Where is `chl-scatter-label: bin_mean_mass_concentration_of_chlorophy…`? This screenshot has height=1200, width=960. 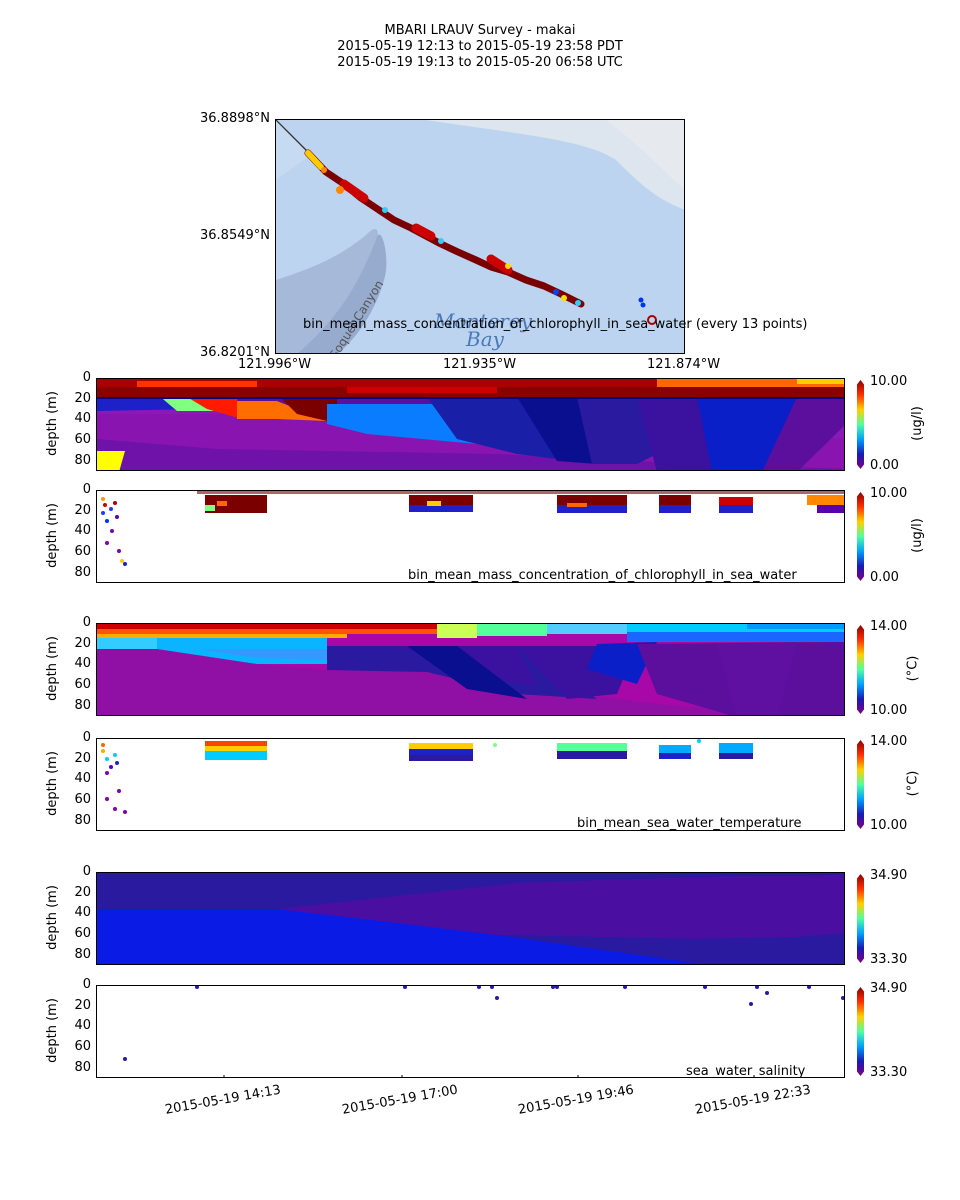 chl-scatter-label: bin_mean_mass_concentration_of_chlorophy… is located at coordinates (602, 575).